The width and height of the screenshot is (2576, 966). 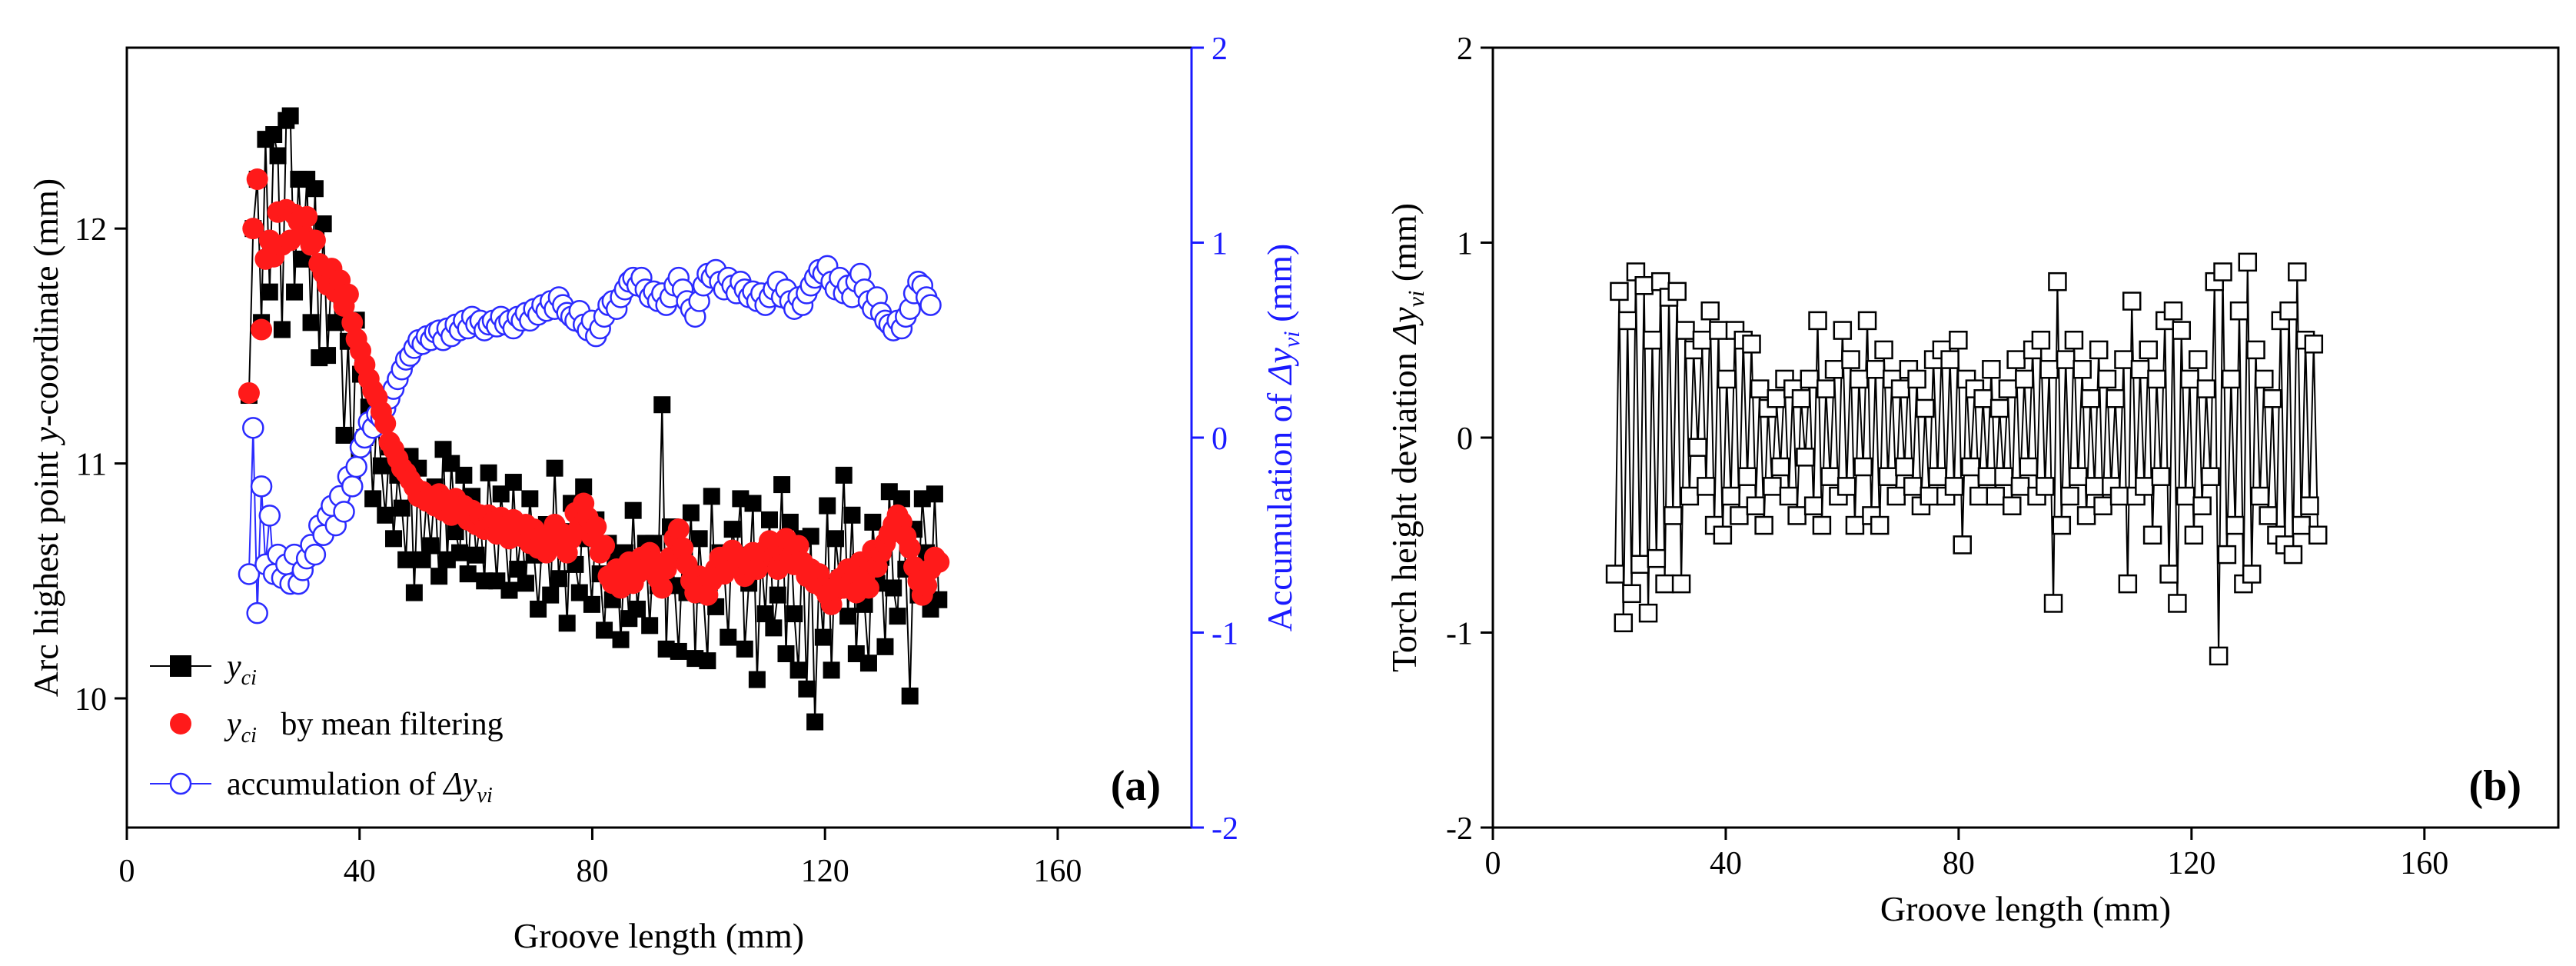 What do you see at coordinates (203, 669) in the screenshot?
I see `legend-entry-yci: yci` at bounding box center [203, 669].